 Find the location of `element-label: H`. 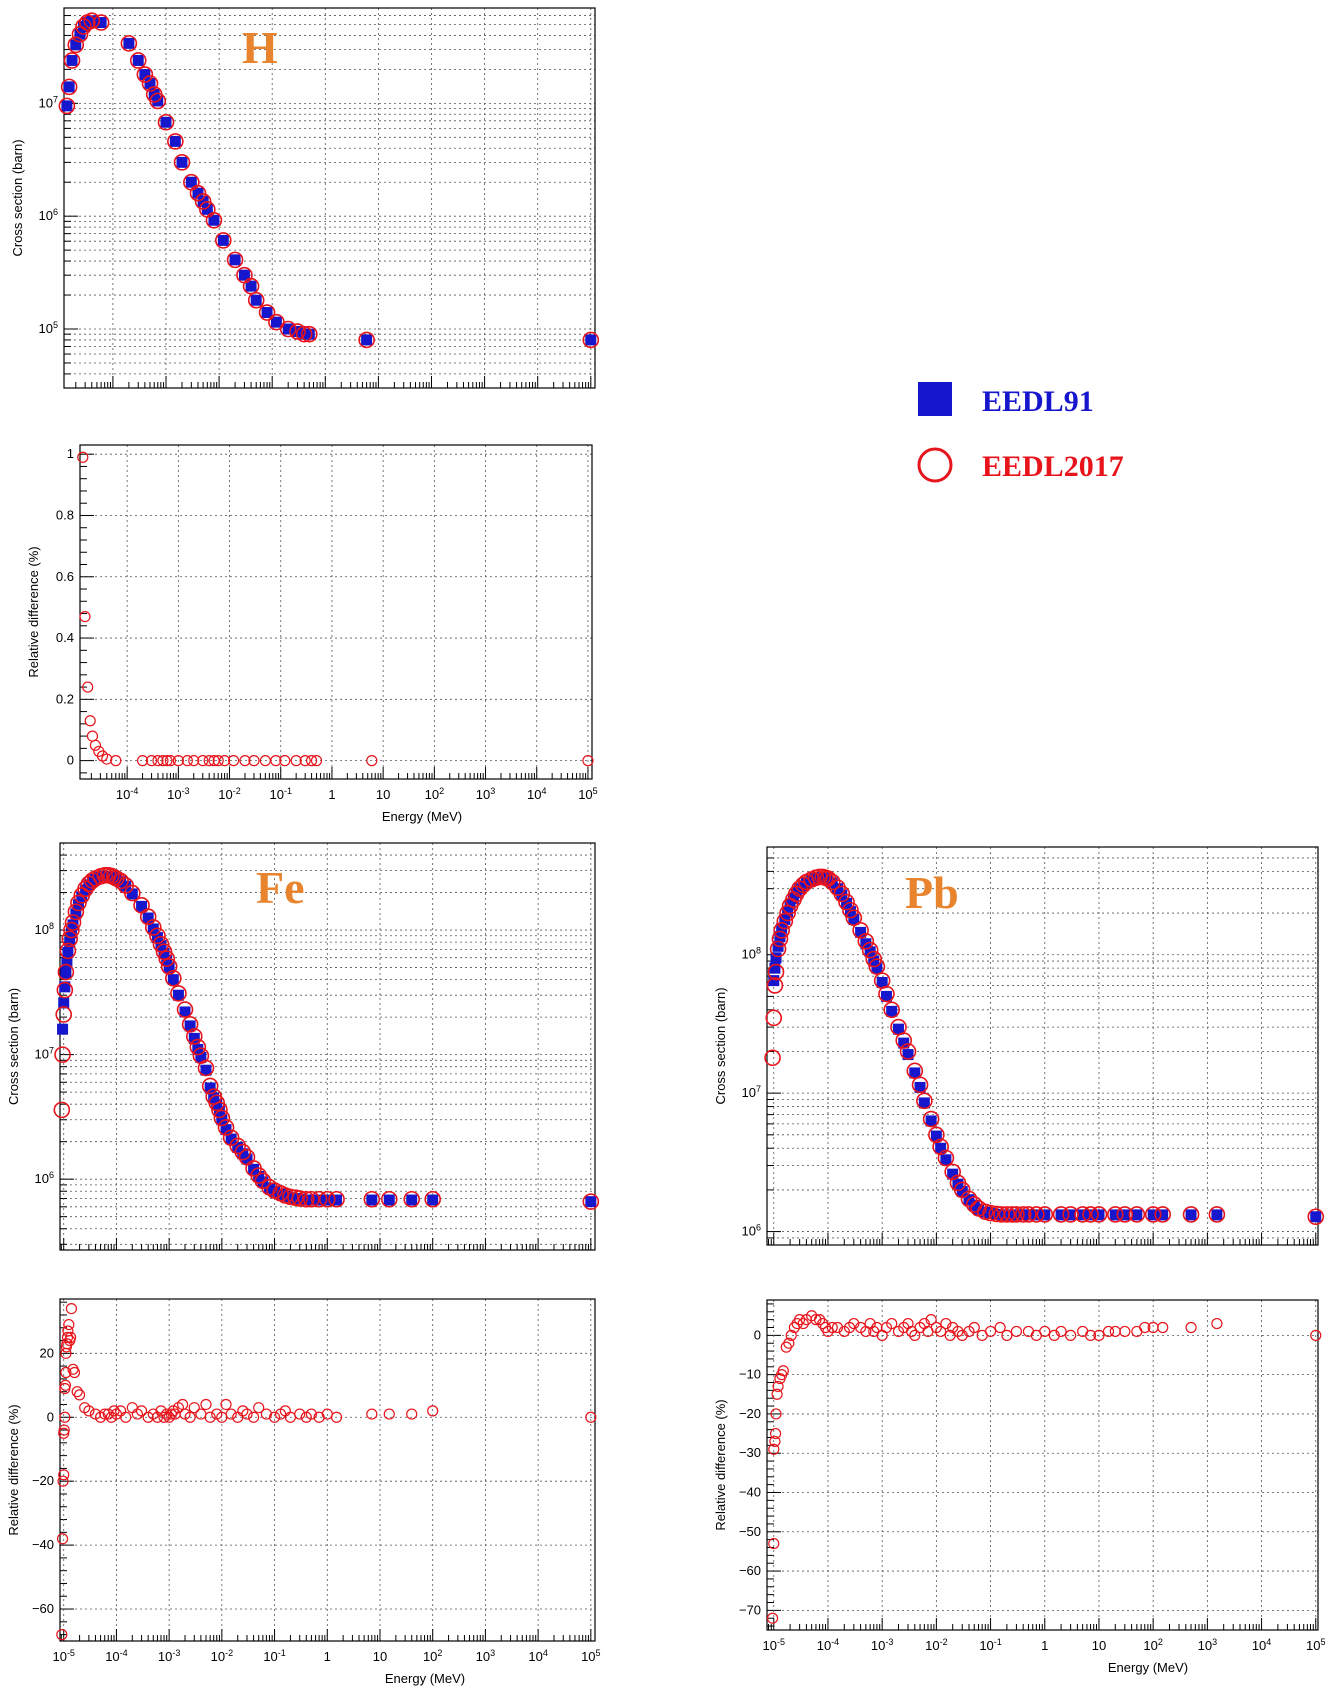

element-label: H is located at coordinates (260, 47).